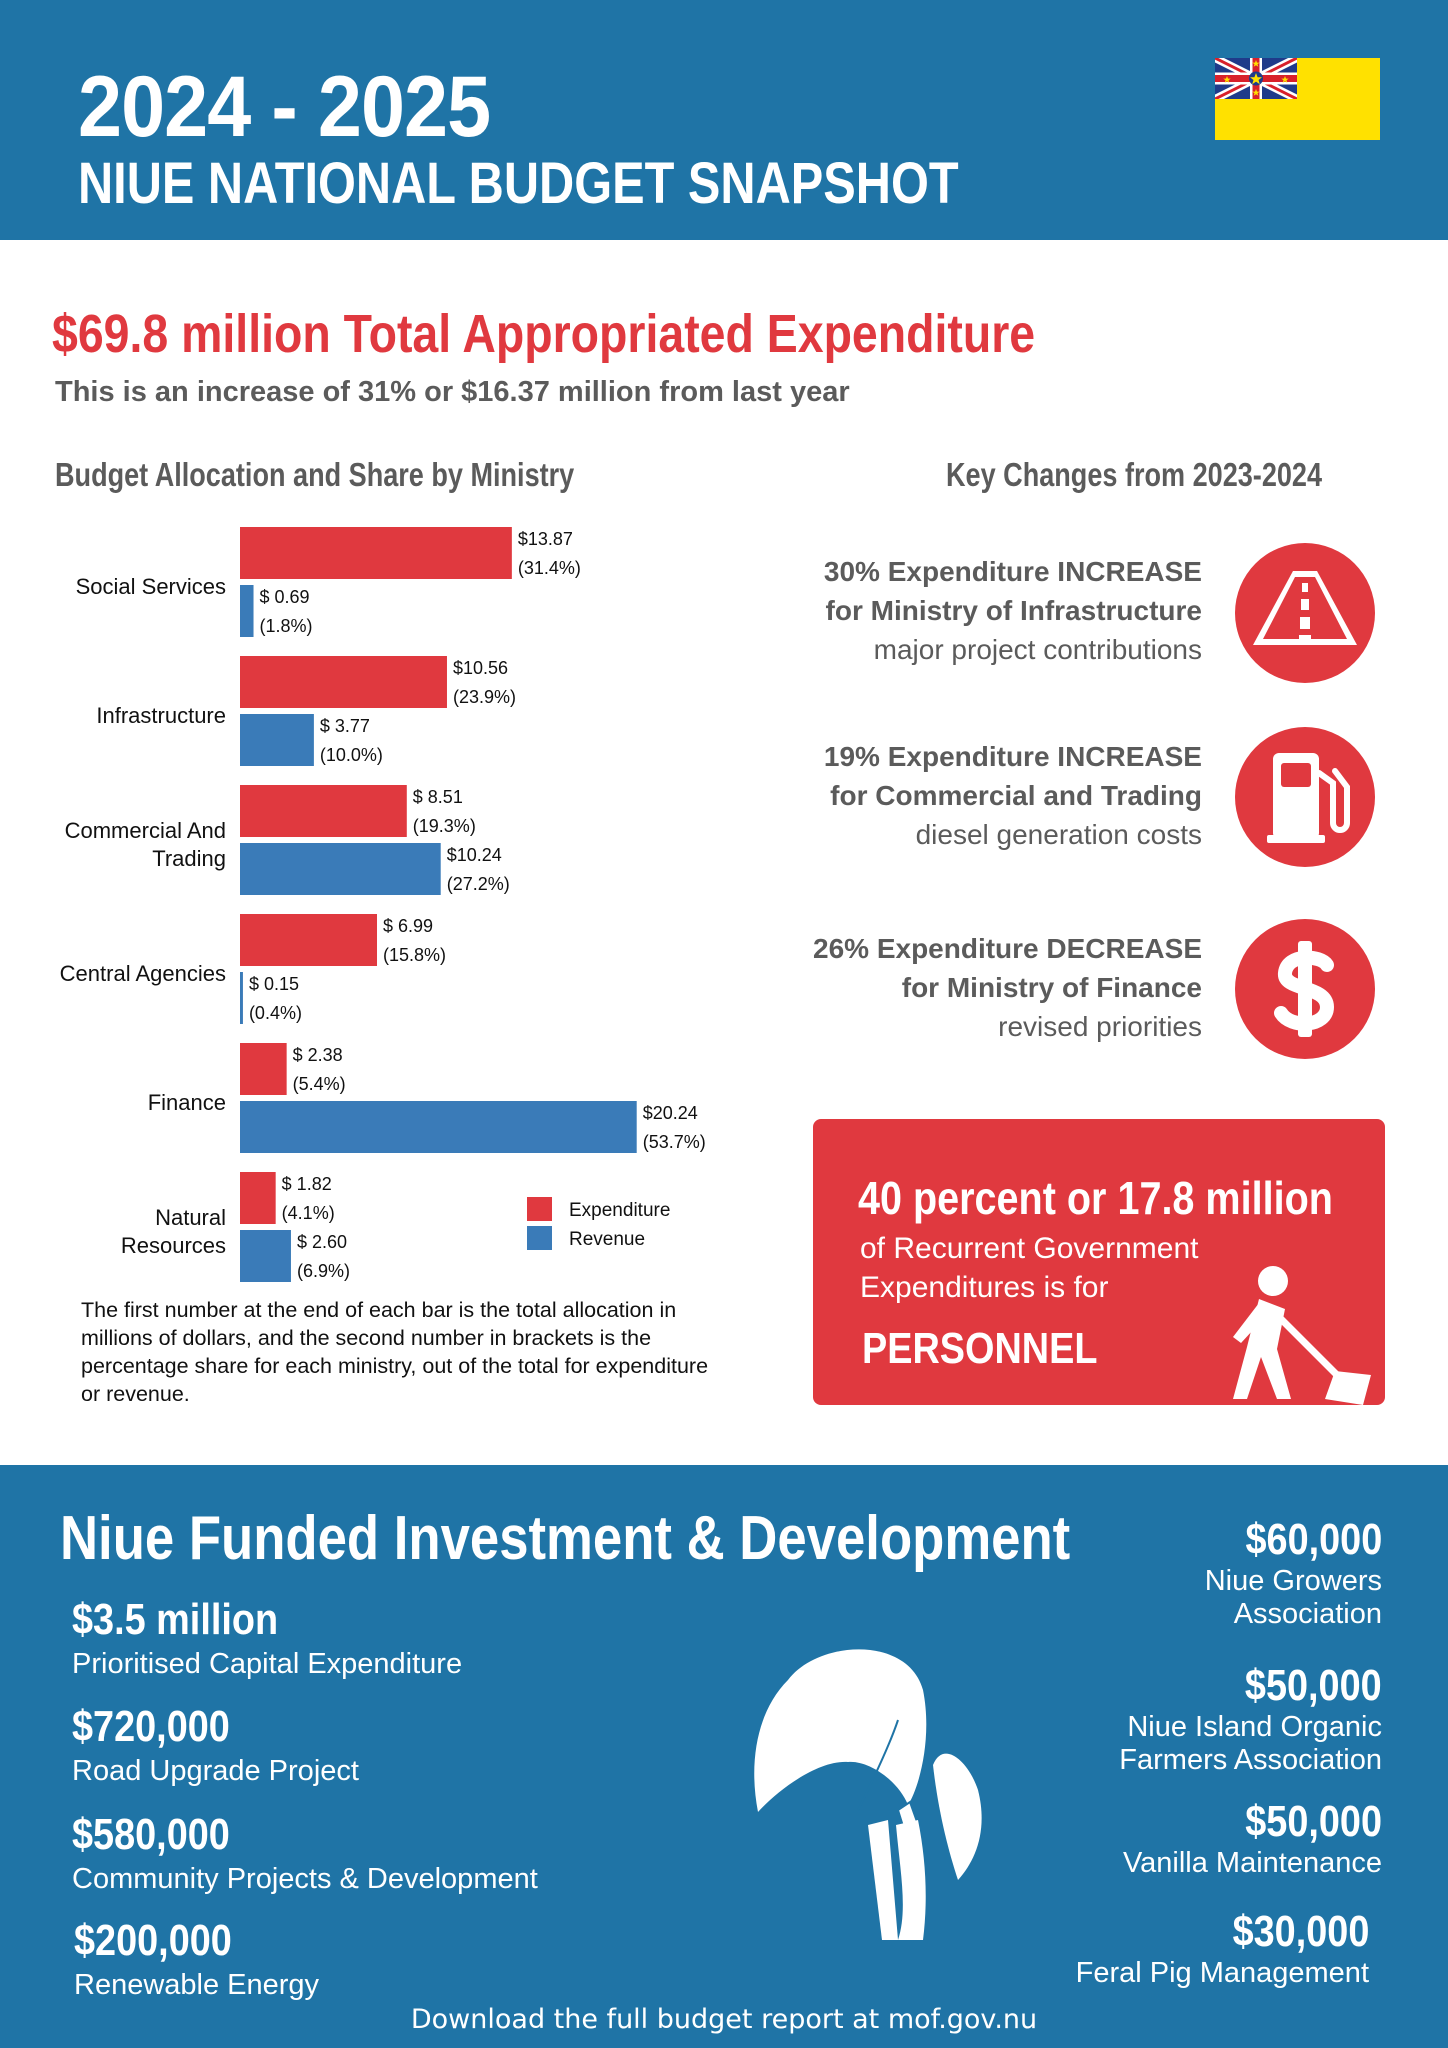 The width and height of the screenshot is (1448, 2048). What do you see at coordinates (1007, 948) in the screenshot?
I see `key-change-headline: 26% Expenditure DECREASE` at bounding box center [1007, 948].